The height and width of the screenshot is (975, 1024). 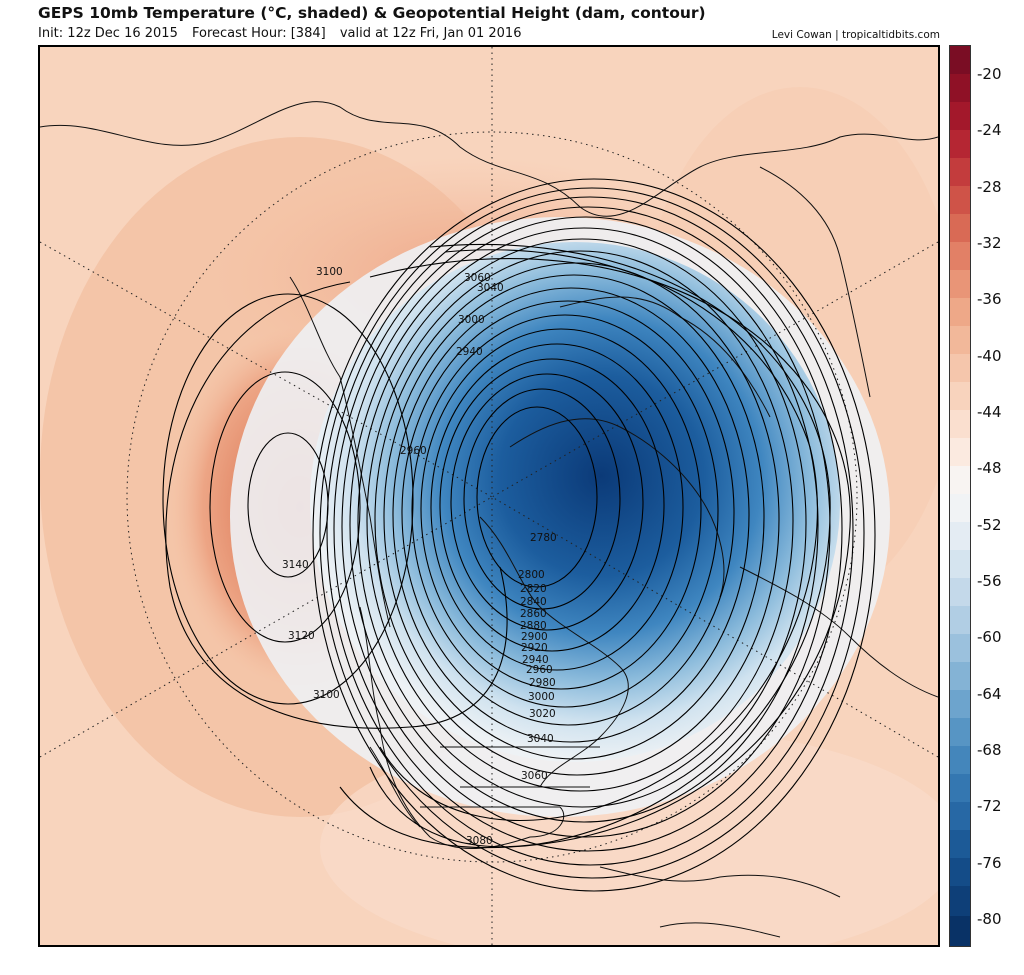 I want to click on contour-label: 2980, so click(x=542, y=683).